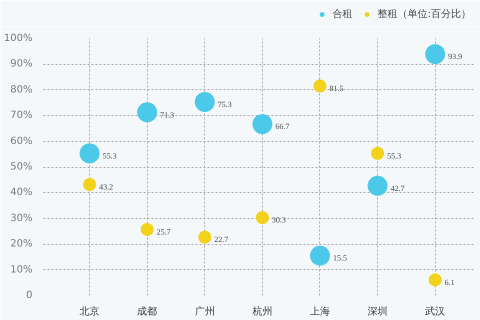 The width and height of the screenshot is (480, 320). I want to click on legend-label: 整租（单位:百分比）, so click(424, 14).